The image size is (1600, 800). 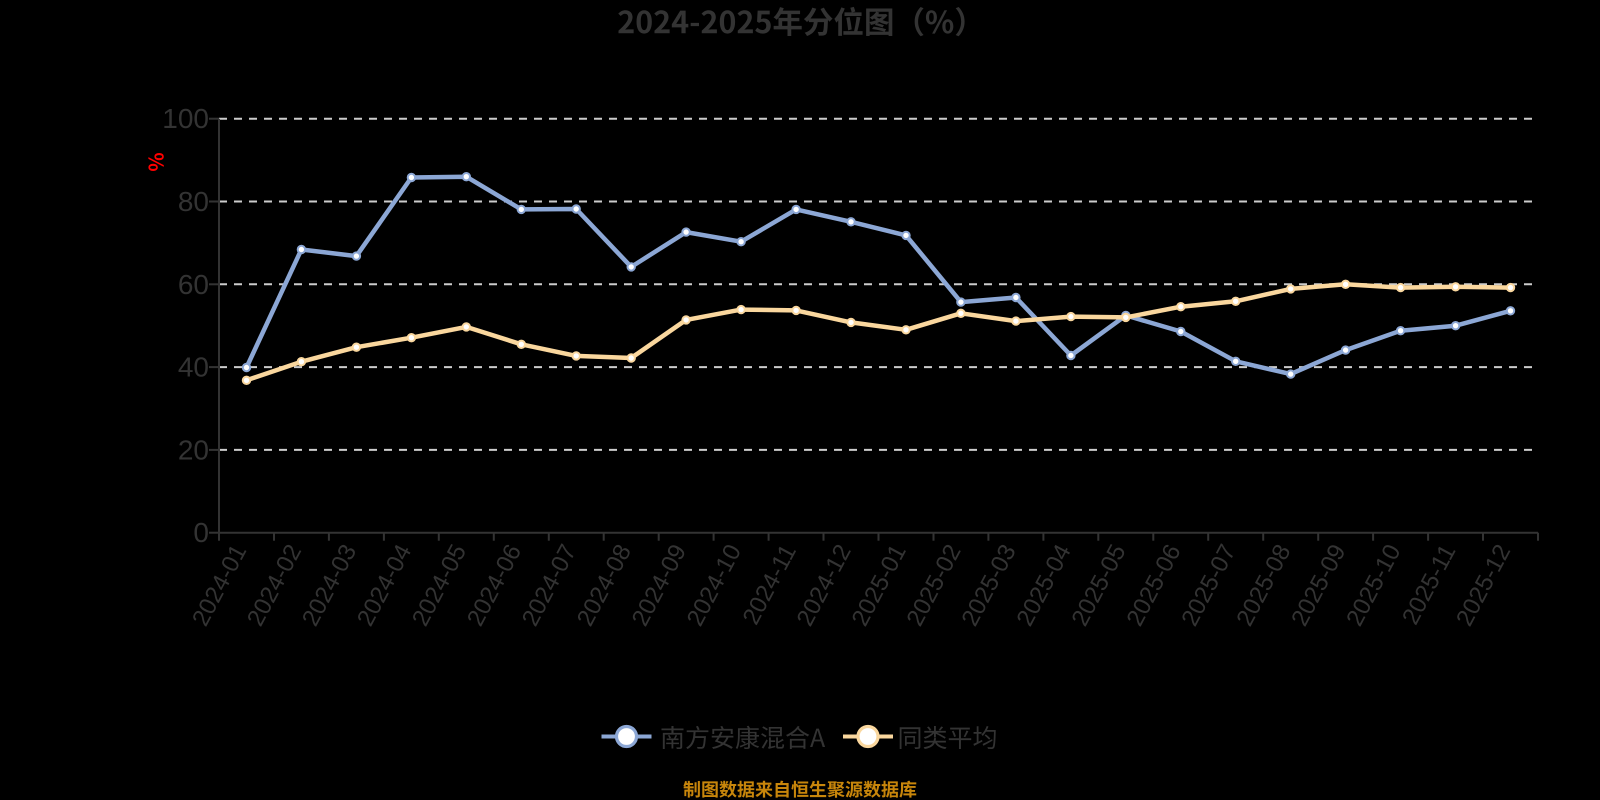 What do you see at coordinates (193, 201) in the screenshot?
I see `svg-text: 80` at bounding box center [193, 201].